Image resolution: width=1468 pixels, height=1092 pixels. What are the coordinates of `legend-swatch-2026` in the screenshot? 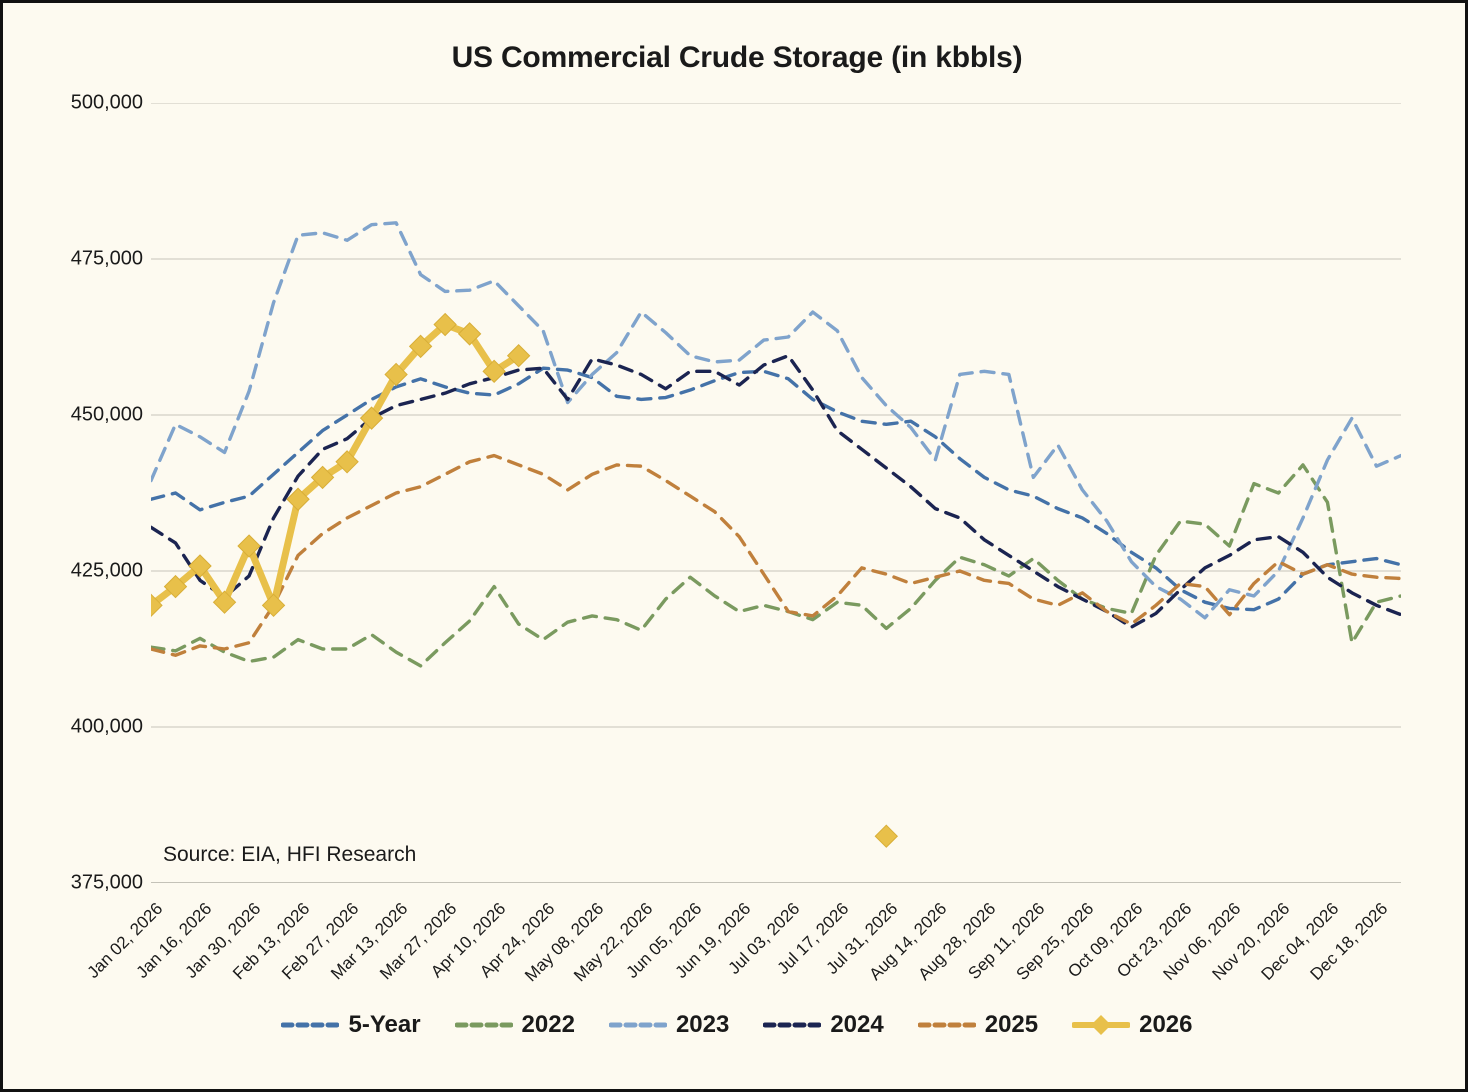 It's located at (1101, 1025).